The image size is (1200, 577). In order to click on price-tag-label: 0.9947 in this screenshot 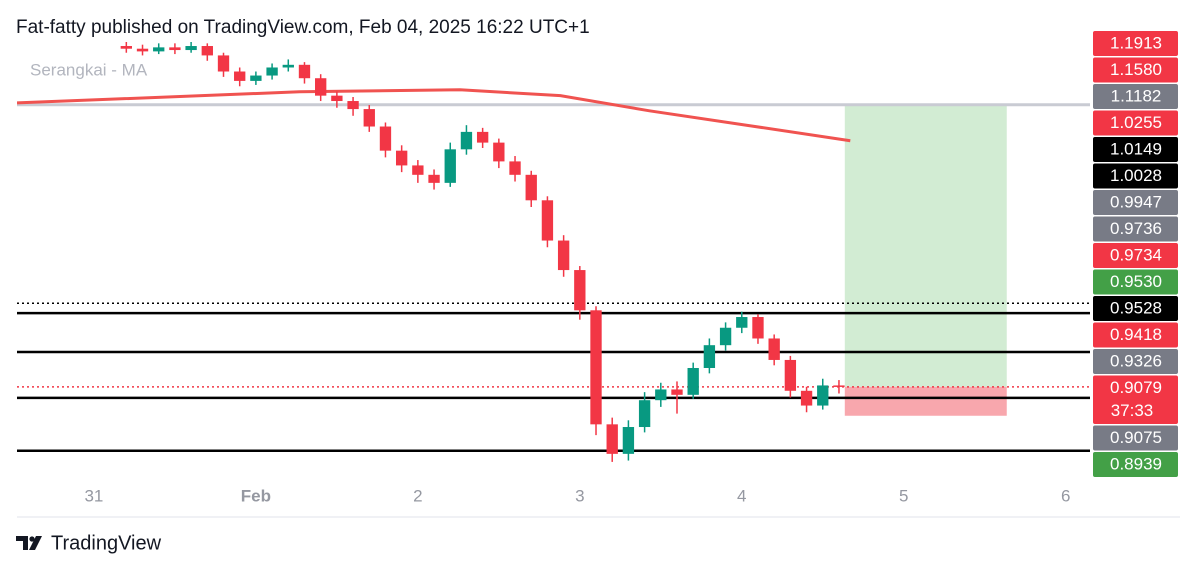, I will do `click(1136, 201)`.